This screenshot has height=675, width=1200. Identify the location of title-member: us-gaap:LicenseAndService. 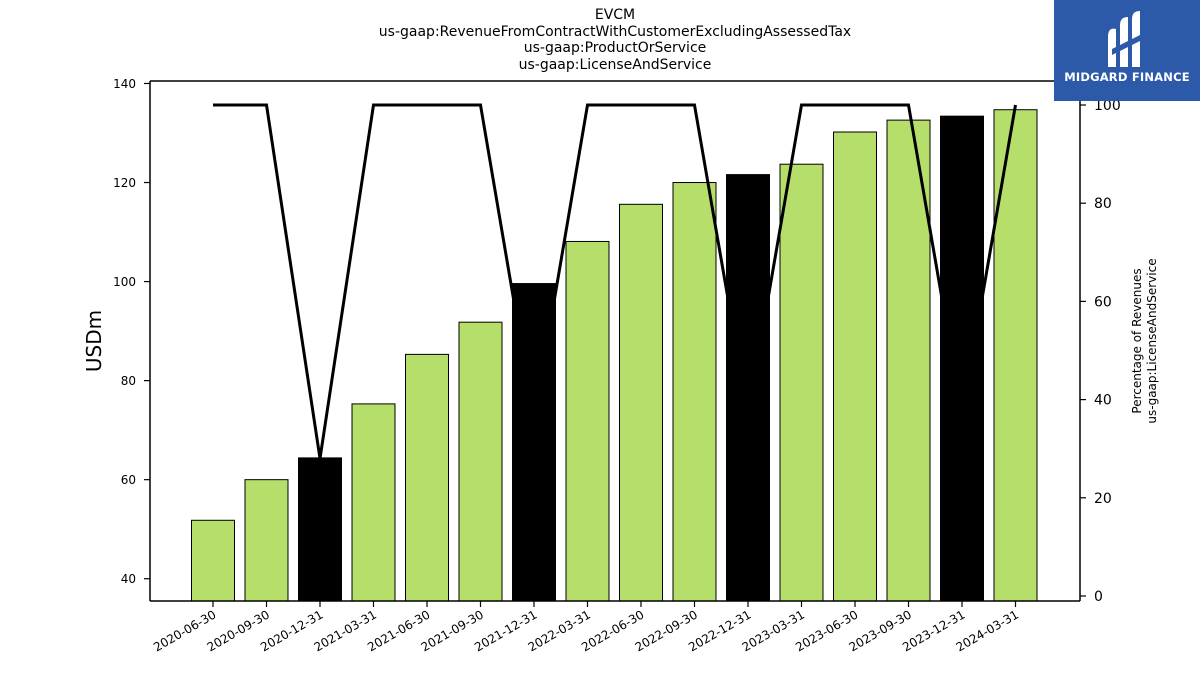
(615, 64).